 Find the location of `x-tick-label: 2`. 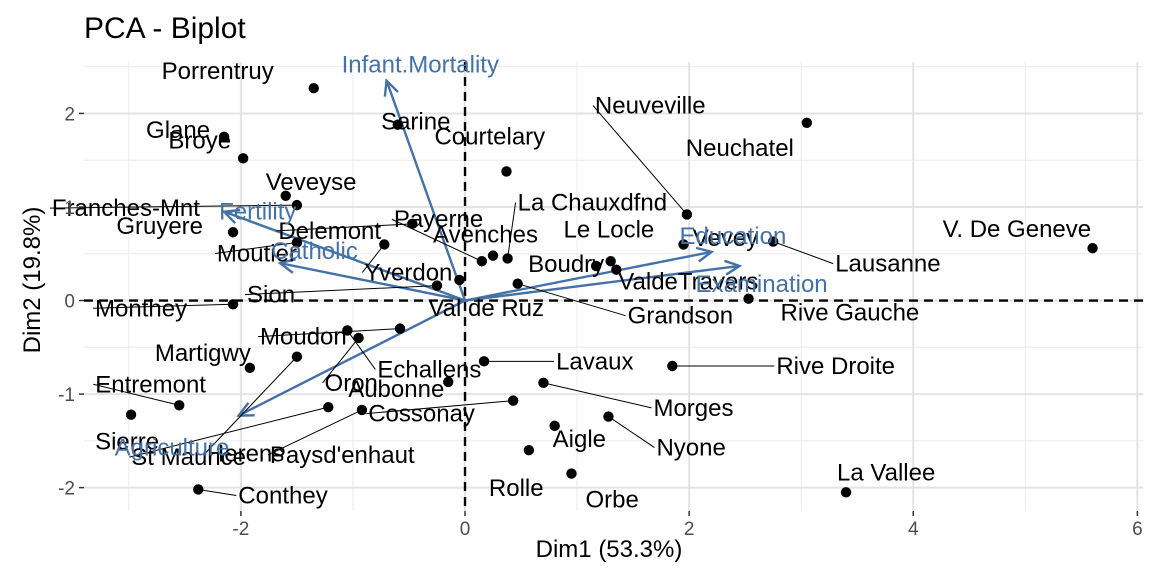

x-tick-label: 2 is located at coordinates (689, 529).